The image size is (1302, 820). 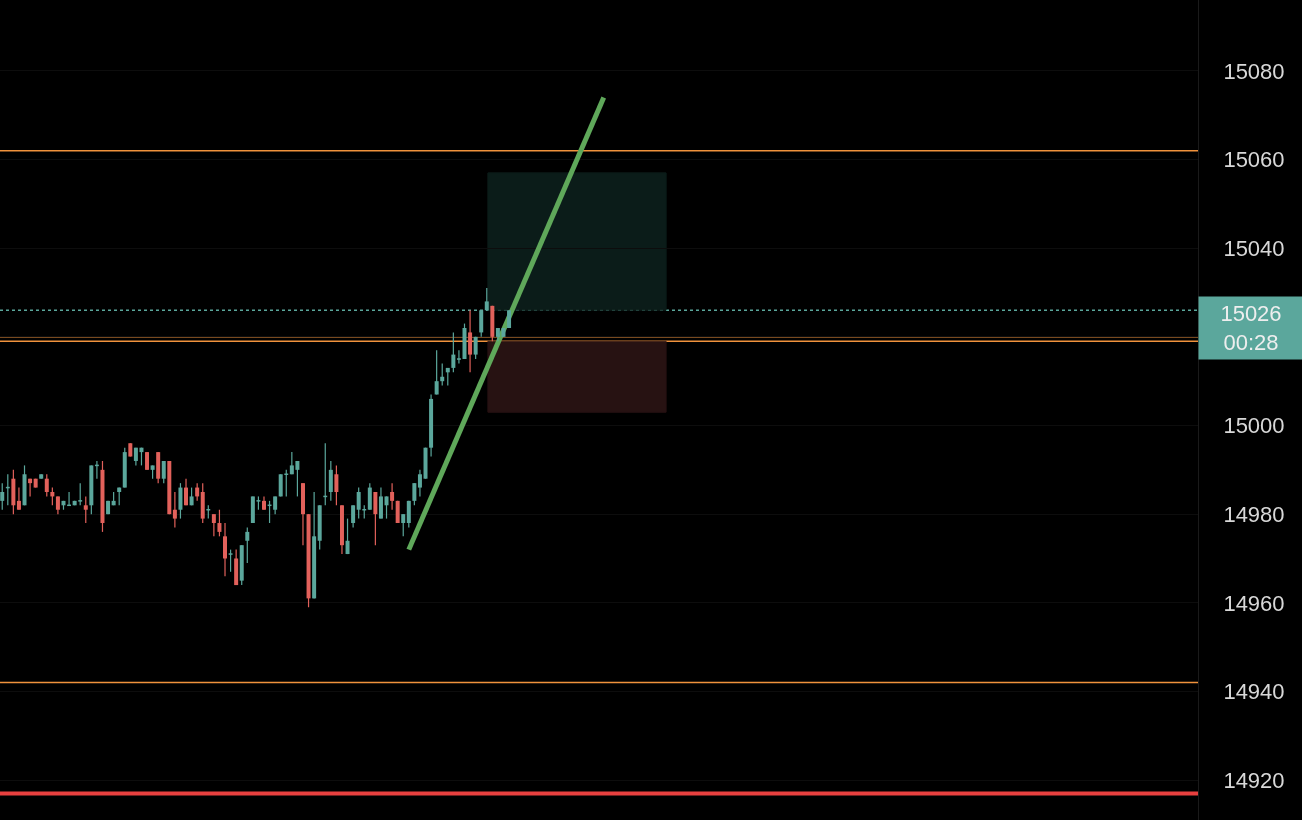 What do you see at coordinates (1254, 603) in the screenshot?
I see `y-tick-label: 14960` at bounding box center [1254, 603].